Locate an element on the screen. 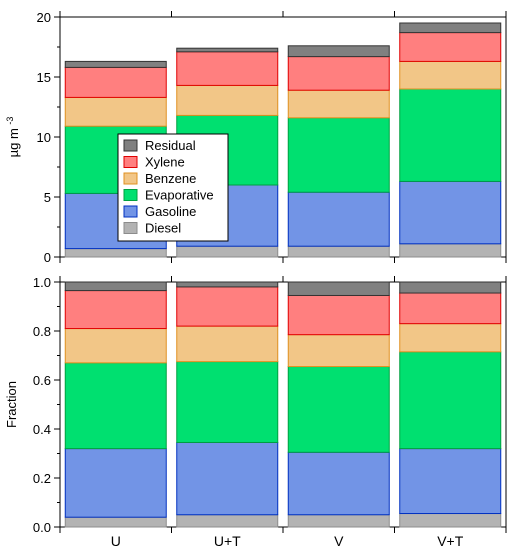 The height and width of the screenshot is (550, 526). bottom-bar-diesel-v-plus-t is located at coordinates (450, 520).